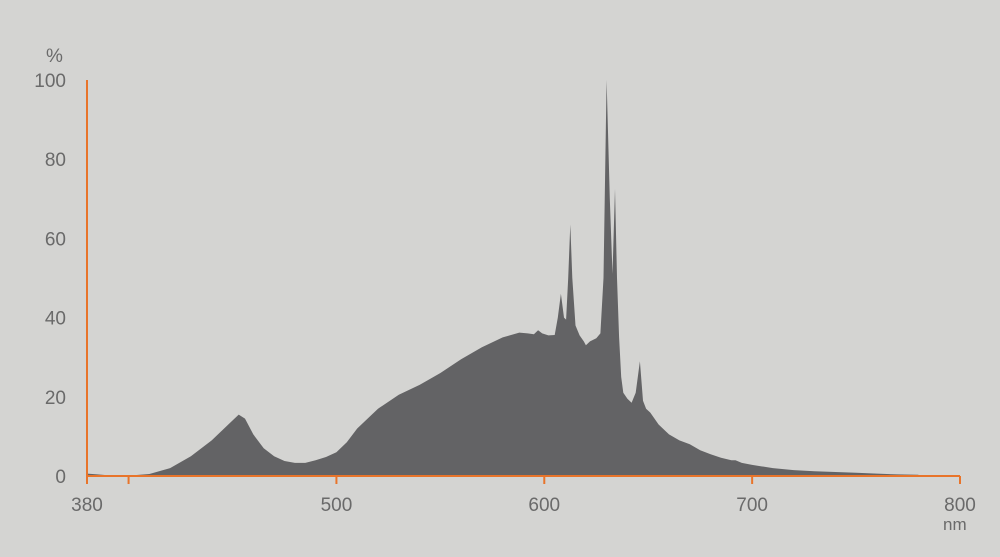  Describe the element at coordinates (752, 505) in the screenshot. I see `x-tick-label-700: 700` at that location.